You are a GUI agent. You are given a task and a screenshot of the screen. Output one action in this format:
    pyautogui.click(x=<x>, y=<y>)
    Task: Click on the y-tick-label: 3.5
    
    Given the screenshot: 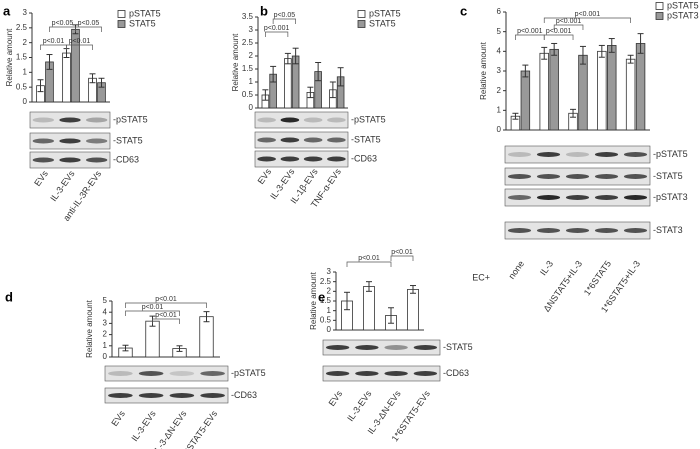 What is the action you would take?
    pyautogui.click(x=248, y=16)
    